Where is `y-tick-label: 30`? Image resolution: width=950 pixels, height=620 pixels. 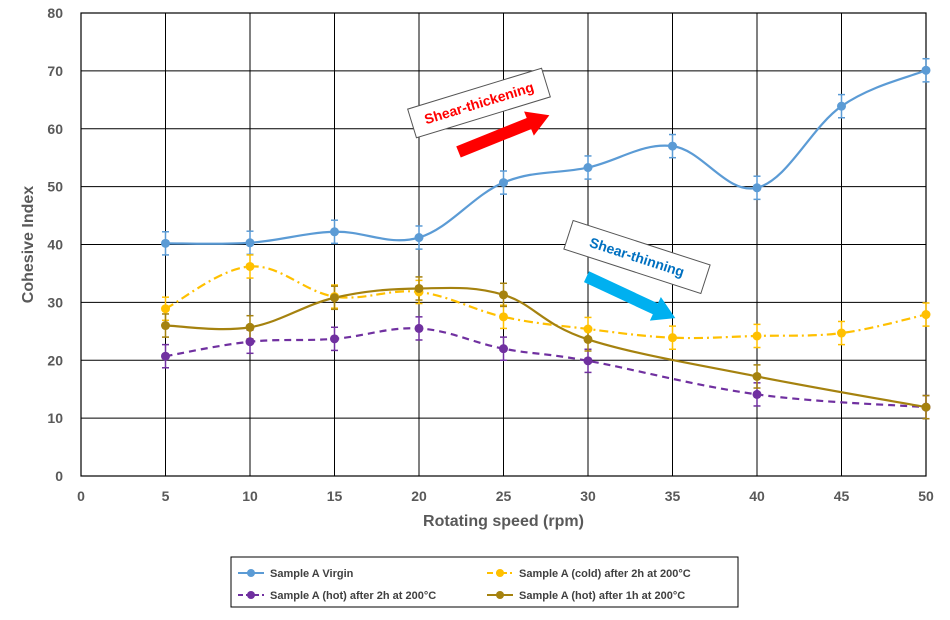
y-tick-label: 30 is located at coordinates (55, 302).